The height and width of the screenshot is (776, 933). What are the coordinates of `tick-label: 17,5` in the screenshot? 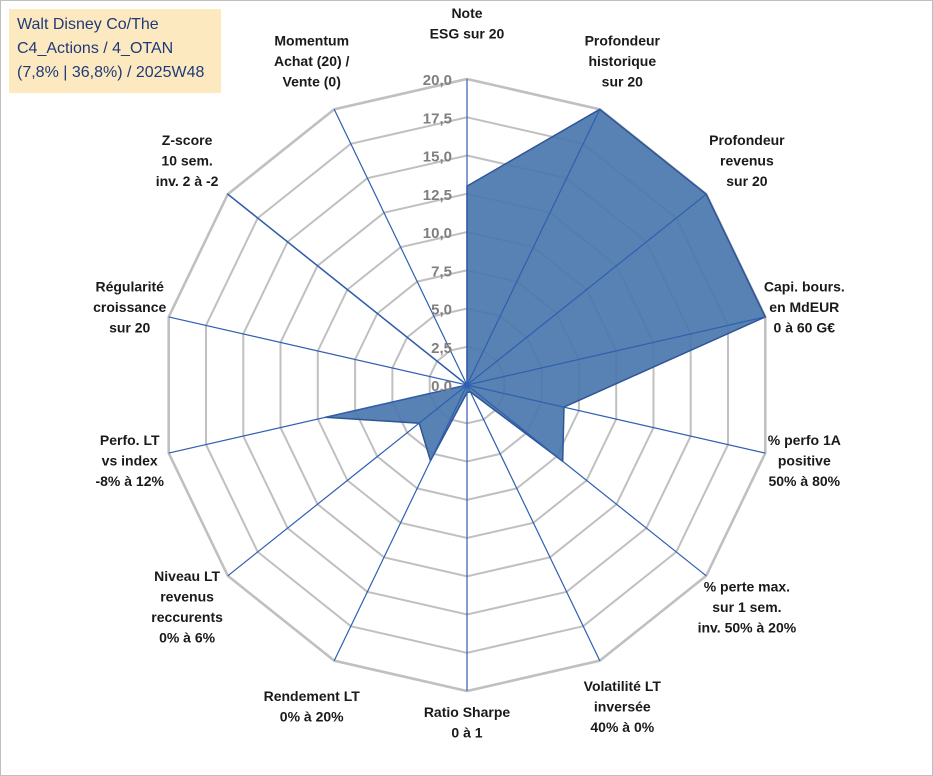 It's located at (437, 118).